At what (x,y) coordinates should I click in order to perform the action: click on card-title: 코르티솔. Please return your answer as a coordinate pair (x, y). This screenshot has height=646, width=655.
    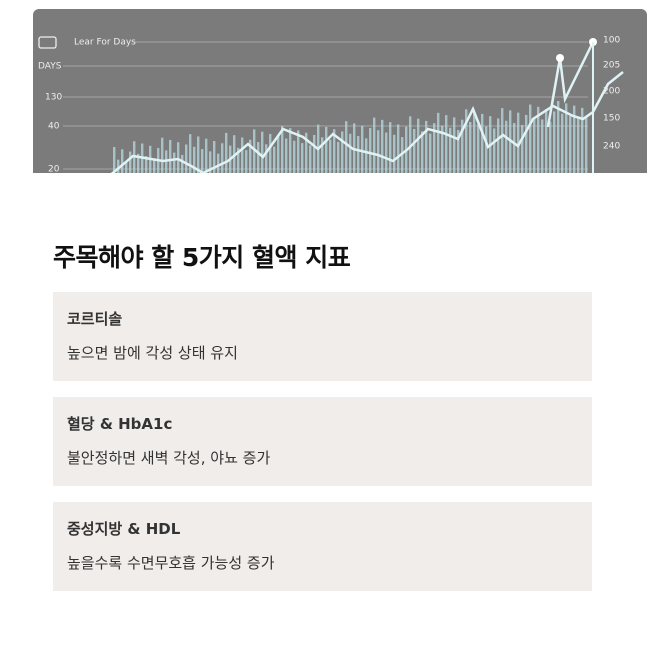
    Looking at the image, I should click on (95, 319).